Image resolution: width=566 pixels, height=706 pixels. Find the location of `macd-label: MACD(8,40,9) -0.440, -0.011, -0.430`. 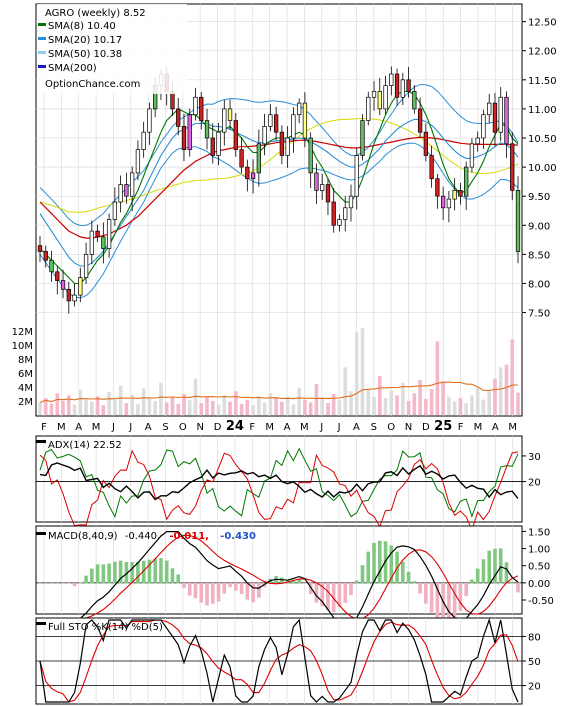

macd-label: MACD(8,40,9) -0.440, -0.011, -0.430 is located at coordinates (146, 536).